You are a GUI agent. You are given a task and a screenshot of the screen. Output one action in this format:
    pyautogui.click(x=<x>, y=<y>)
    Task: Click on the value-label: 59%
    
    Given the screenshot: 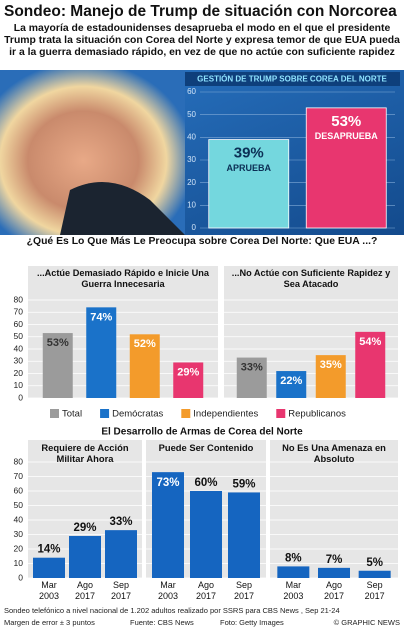 What is the action you would take?
    pyautogui.click(x=243, y=484)
    